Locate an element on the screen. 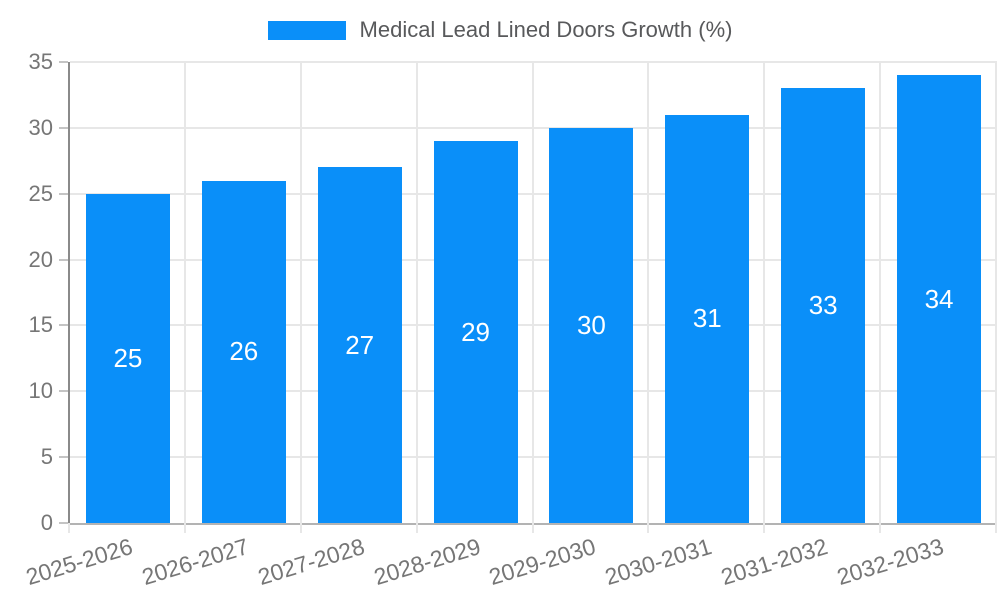 The image size is (1000, 600). bar: 33 is located at coordinates (823, 305).